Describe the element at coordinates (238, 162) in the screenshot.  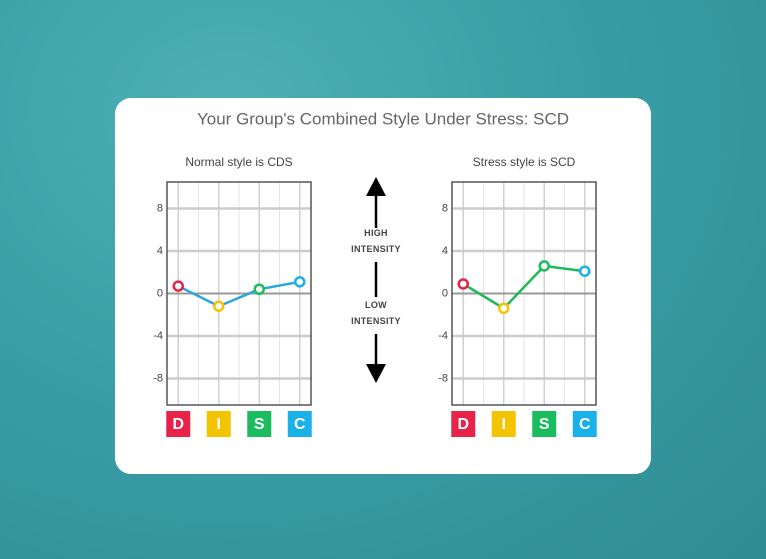
I see `chart-title: Normal style is CDS` at that location.